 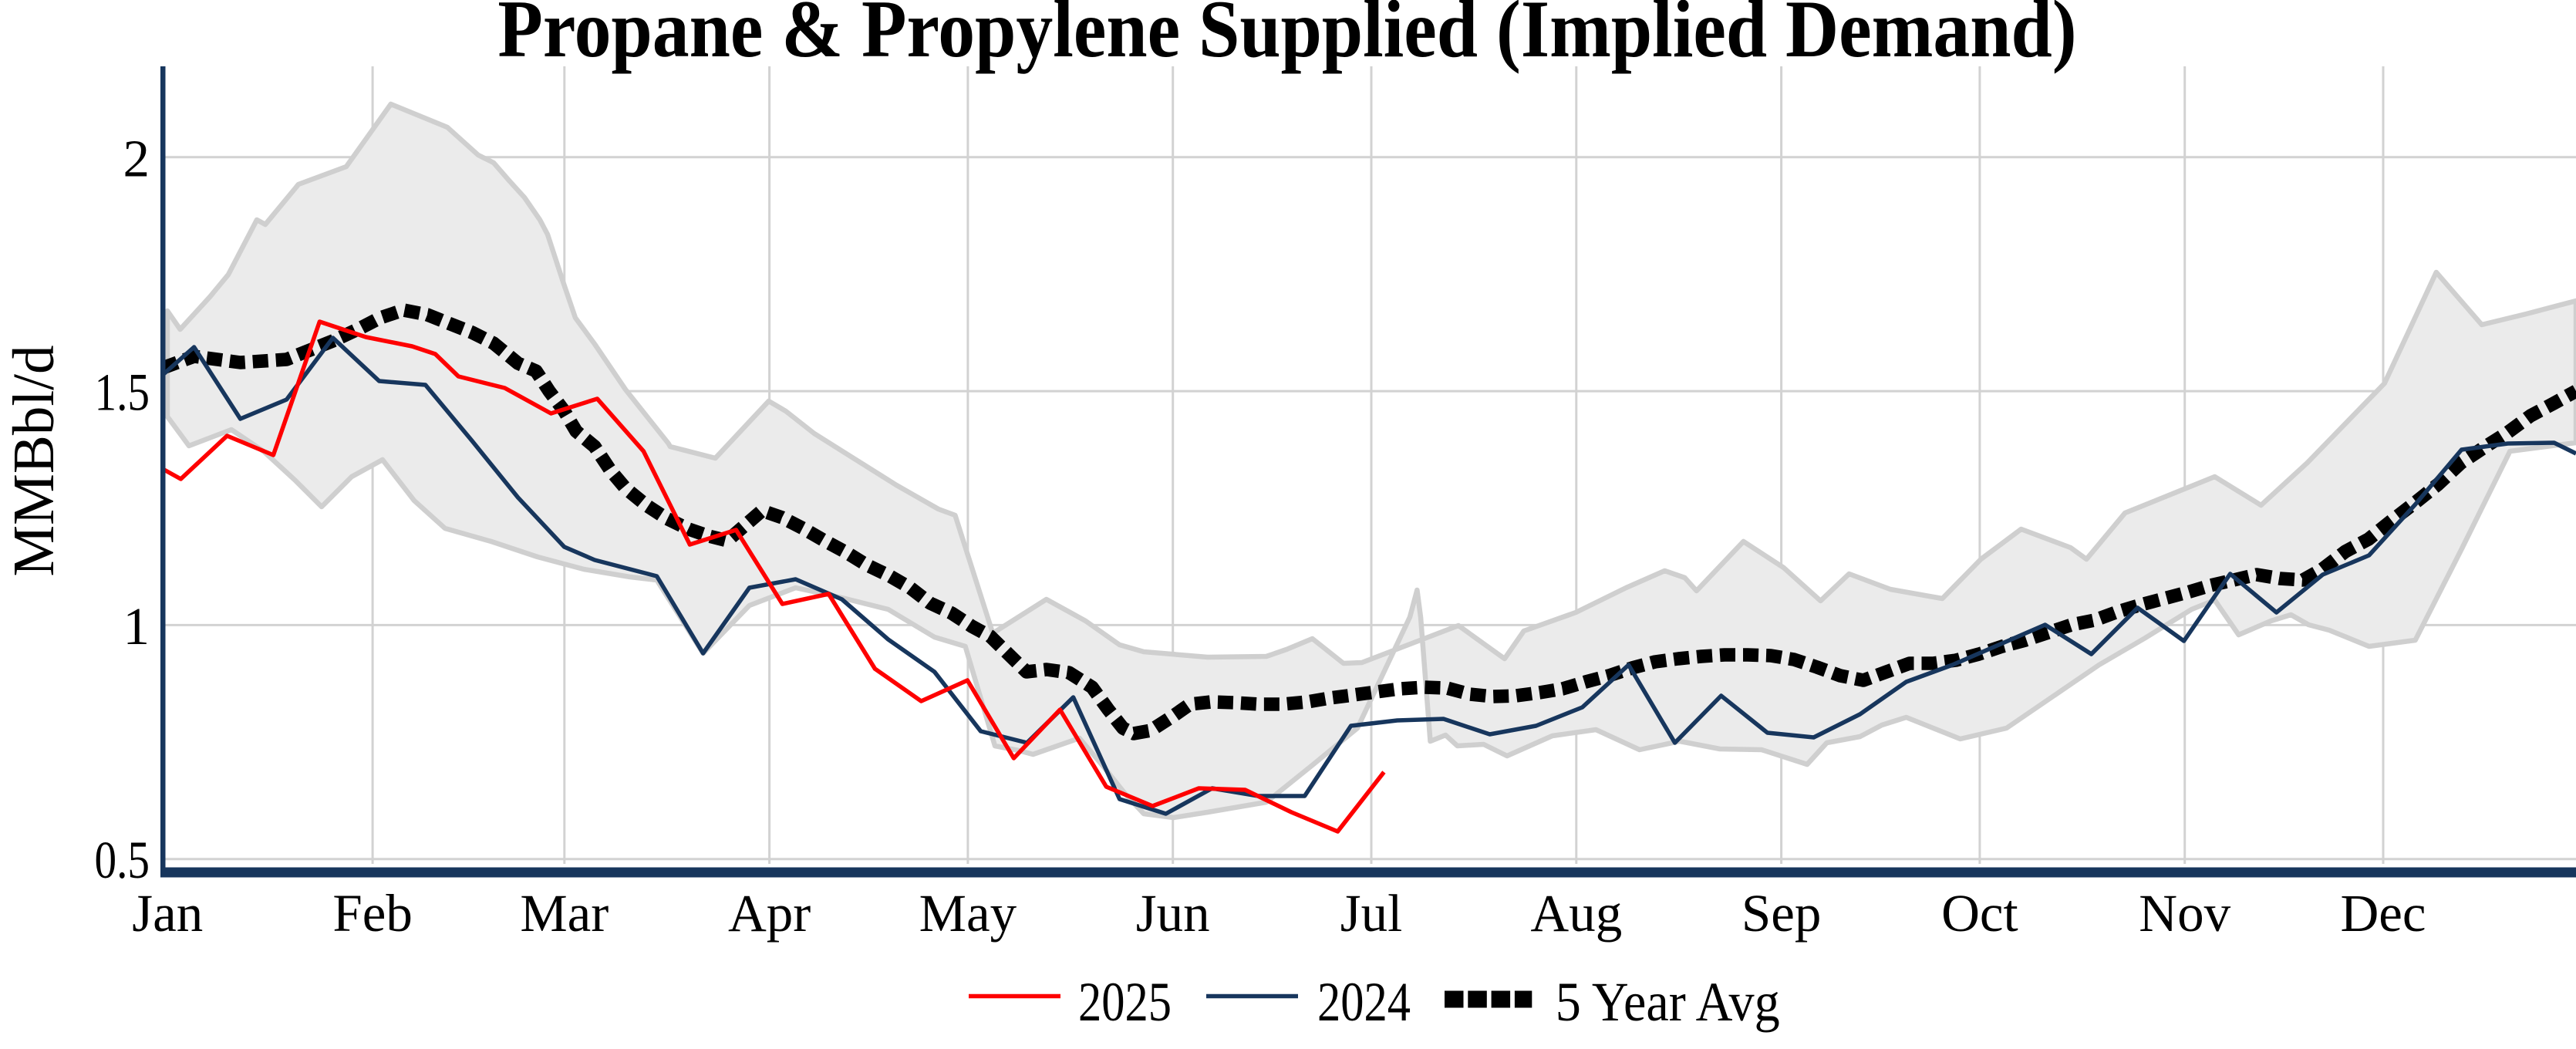 What do you see at coordinates (167, 914) in the screenshot?
I see `svg-text: Jan` at bounding box center [167, 914].